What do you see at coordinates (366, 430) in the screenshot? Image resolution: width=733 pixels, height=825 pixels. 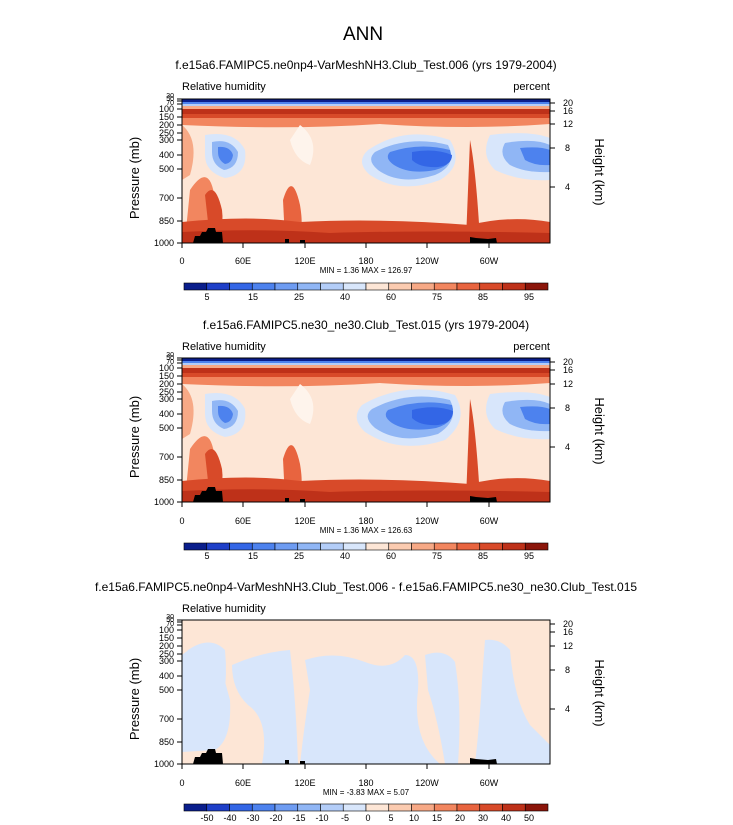 I see `panel-2-contour-field` at bounding box center [366, 430].